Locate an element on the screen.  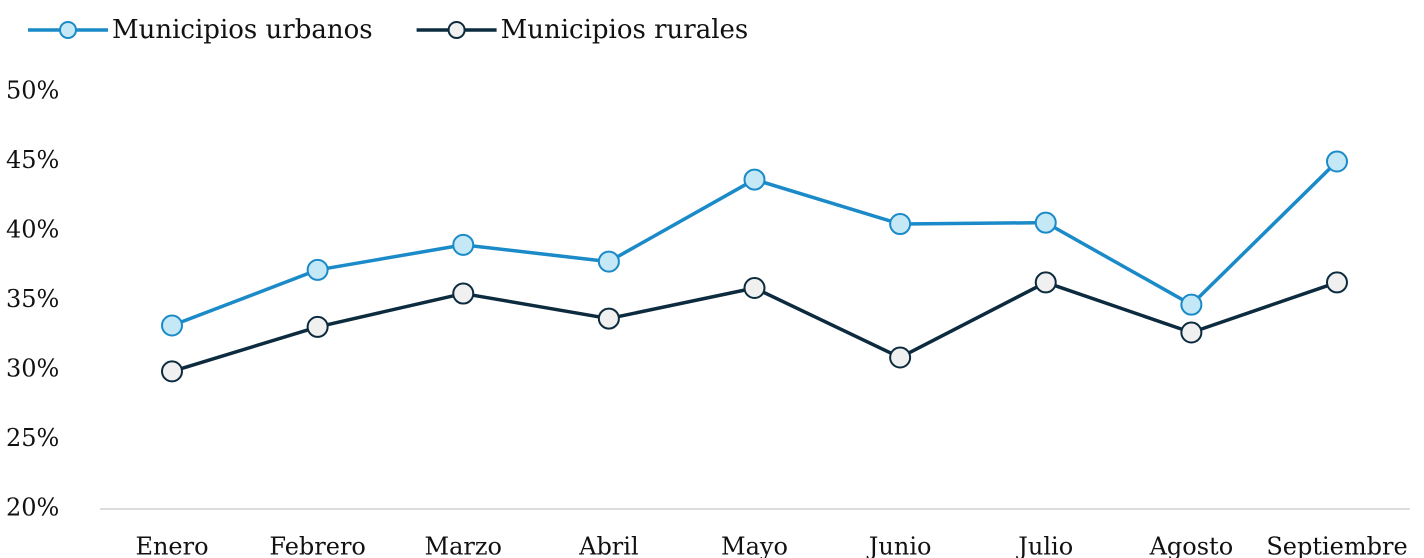
x-tick-label: Agosto is located at coordinates (1191, 545).